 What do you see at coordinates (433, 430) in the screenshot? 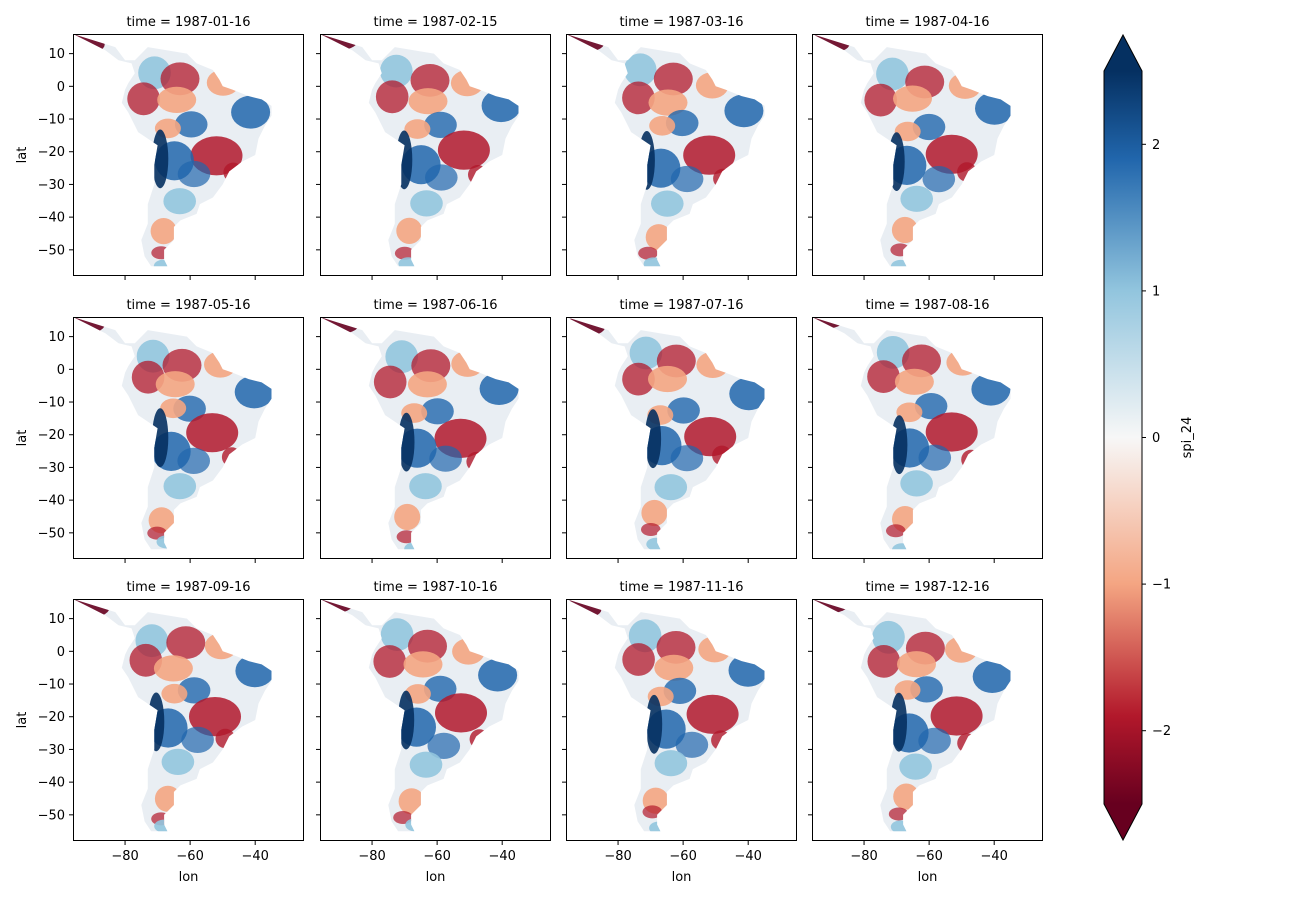
I see `map-panel: time = 1987-06-16` at bounding box center [433, 430].